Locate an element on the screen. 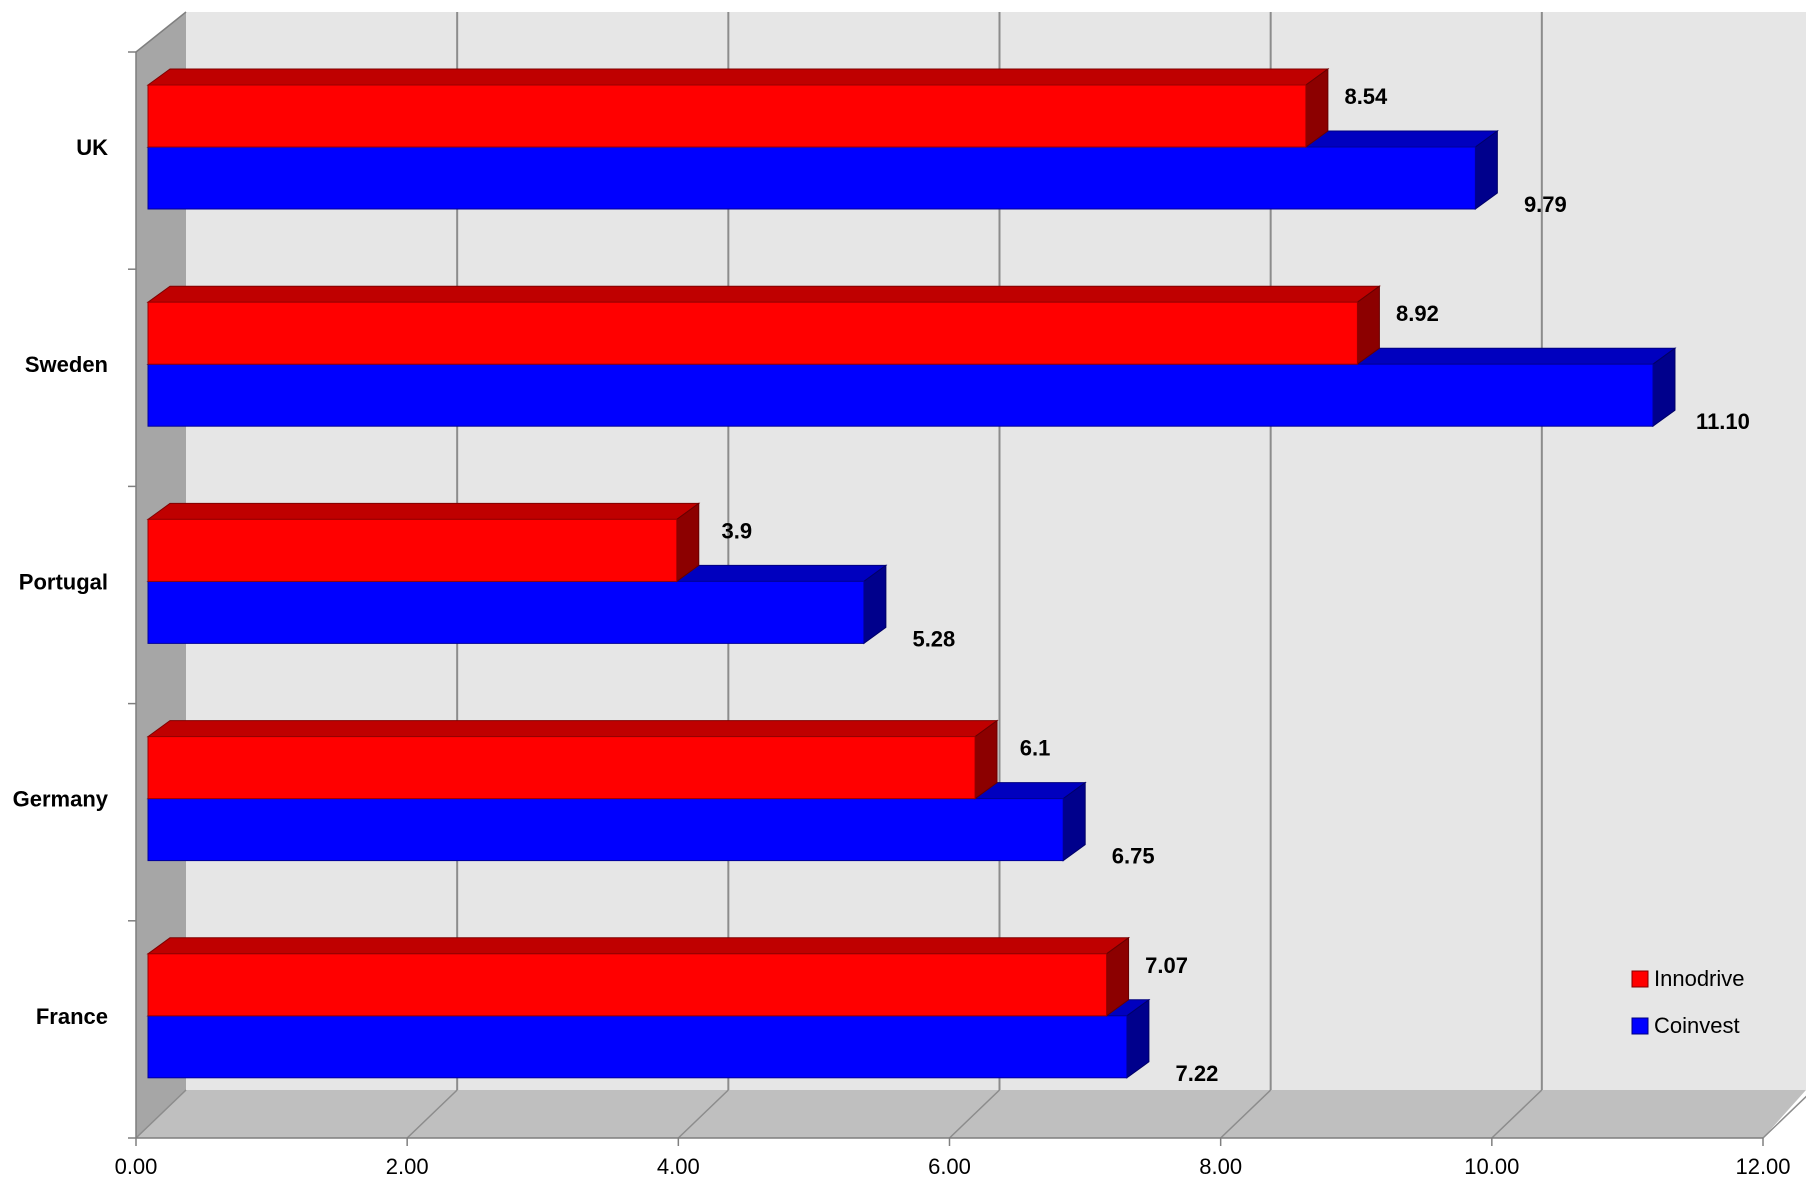 Image resolution: width=1806 pixels, height=1195 pixels. category-label: Portugal is located at coordinates (63, 581).